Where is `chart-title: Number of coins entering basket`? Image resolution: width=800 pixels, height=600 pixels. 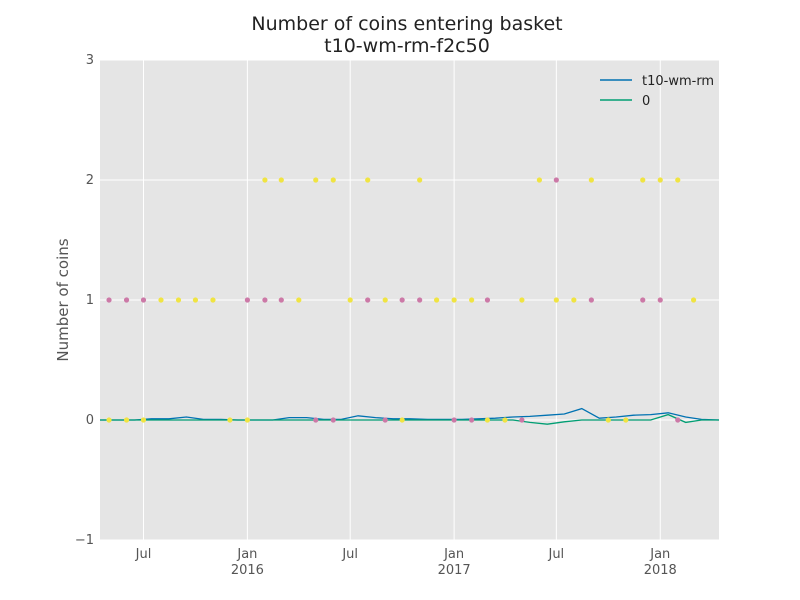
chart-title: Number of coins entering basket is located at coordinates (406, 24).